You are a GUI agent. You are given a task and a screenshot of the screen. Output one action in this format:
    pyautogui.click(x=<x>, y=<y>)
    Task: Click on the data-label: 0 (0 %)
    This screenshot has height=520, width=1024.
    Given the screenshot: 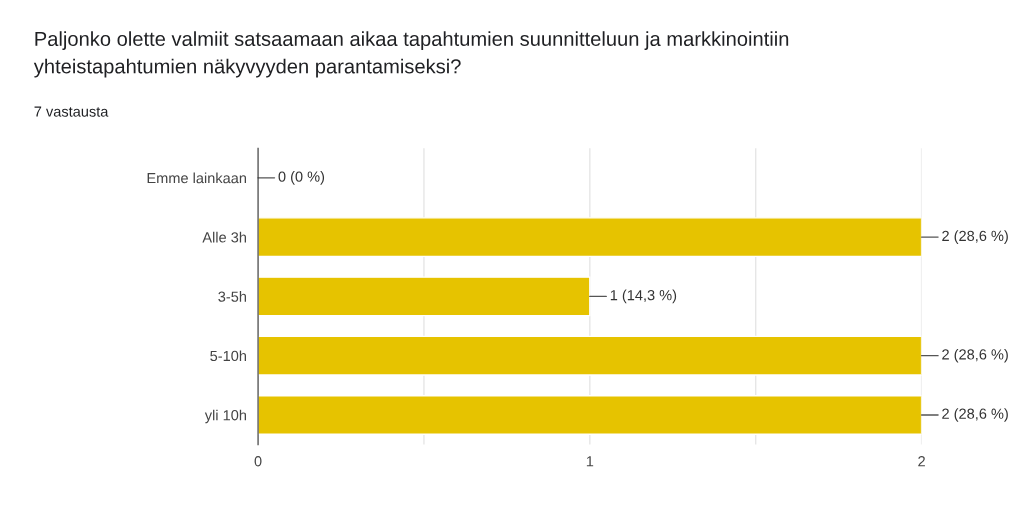 What is the action you would take?
    pyautogui.click(x=301, y=178)
    